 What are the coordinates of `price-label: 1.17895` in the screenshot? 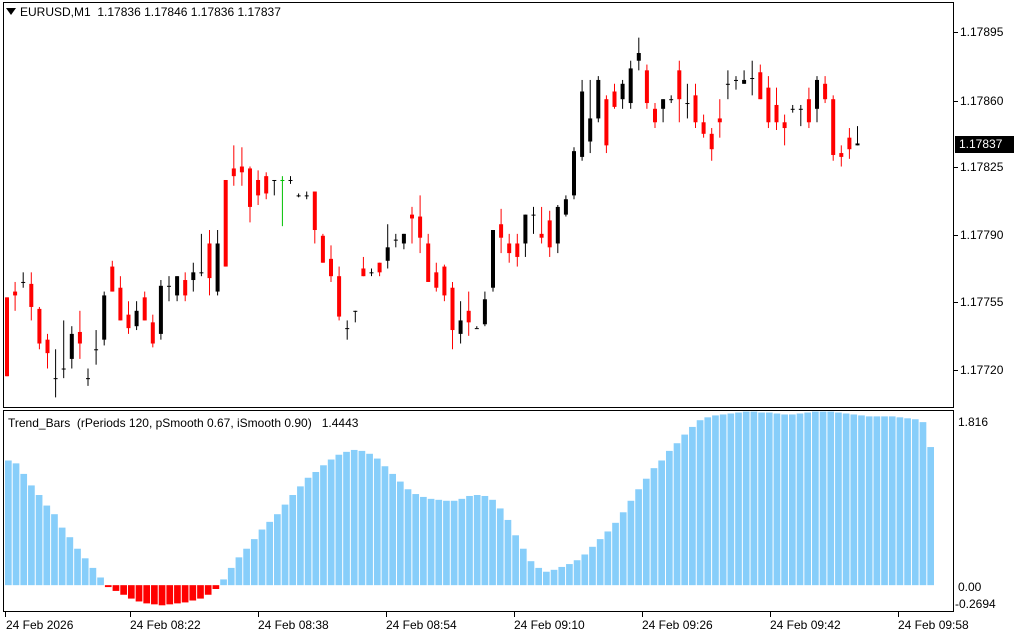 It's located at (982, 32).